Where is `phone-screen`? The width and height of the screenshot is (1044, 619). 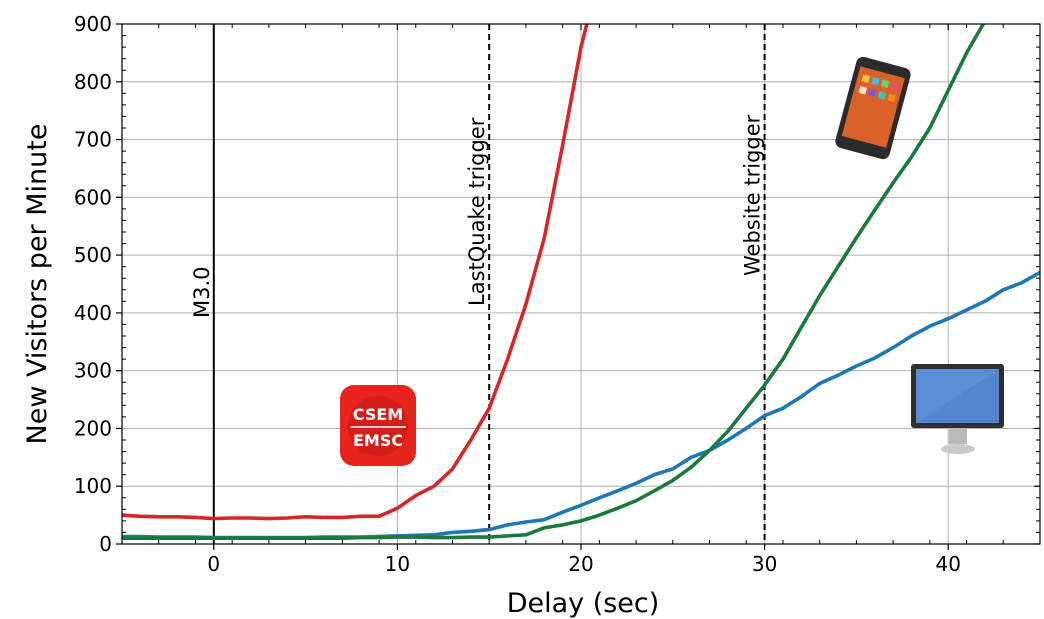 phone-screen is located at coordinates (873, 107).